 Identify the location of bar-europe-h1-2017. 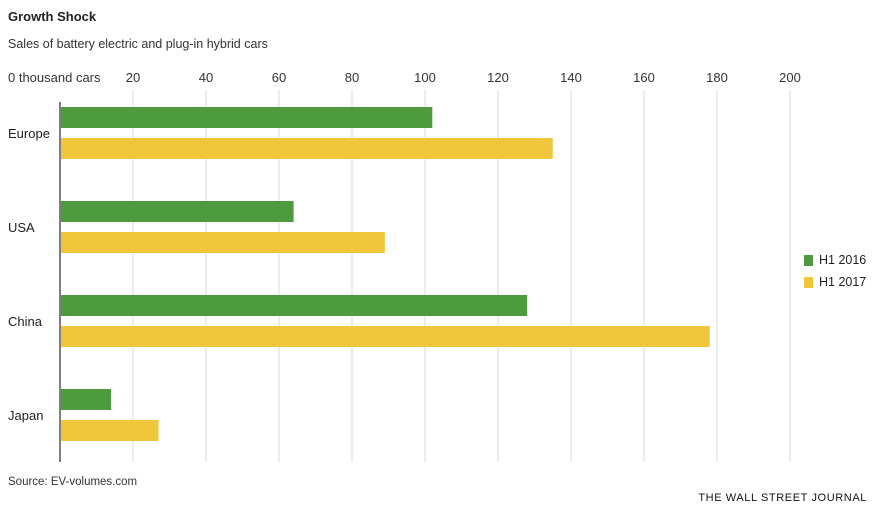
(307, 148).